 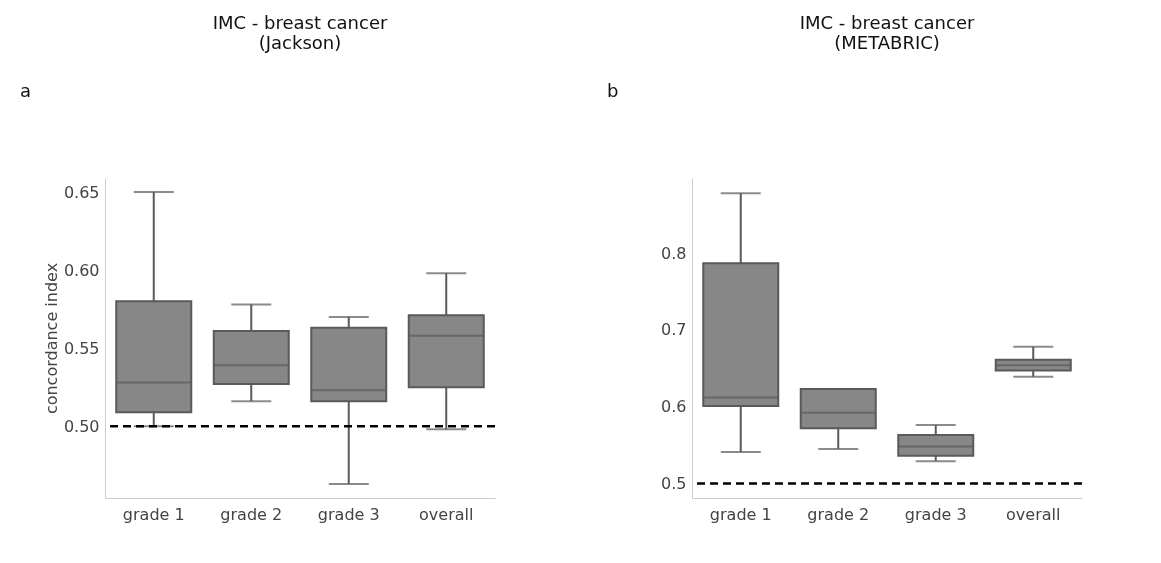 I want to click on y-tick-label: 0.7, so click(x=674, y=330).